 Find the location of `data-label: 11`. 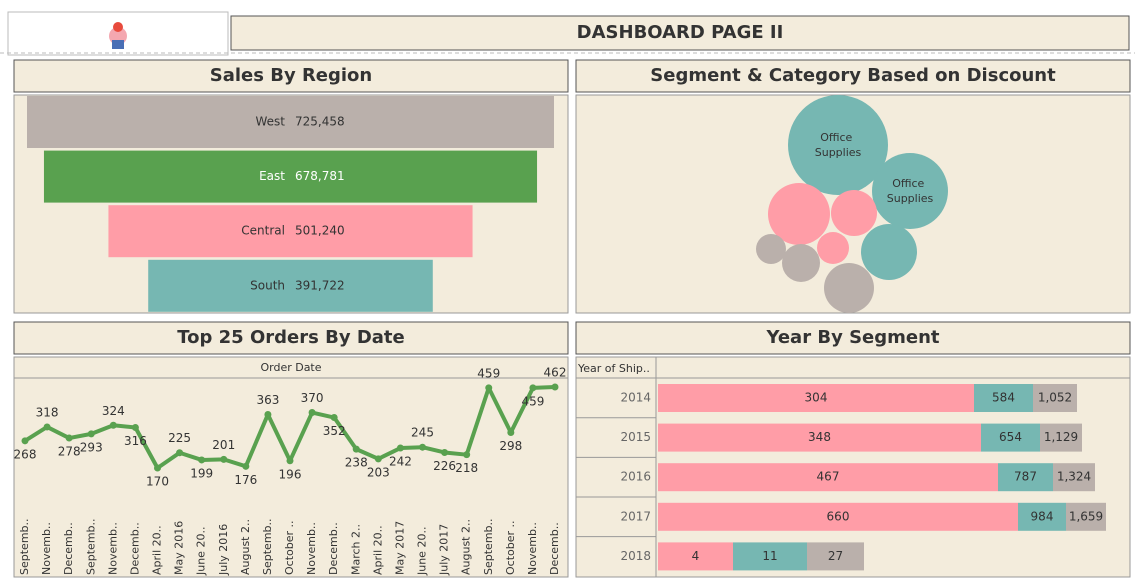

data-label: 11 is located at coordinates (769, 556).